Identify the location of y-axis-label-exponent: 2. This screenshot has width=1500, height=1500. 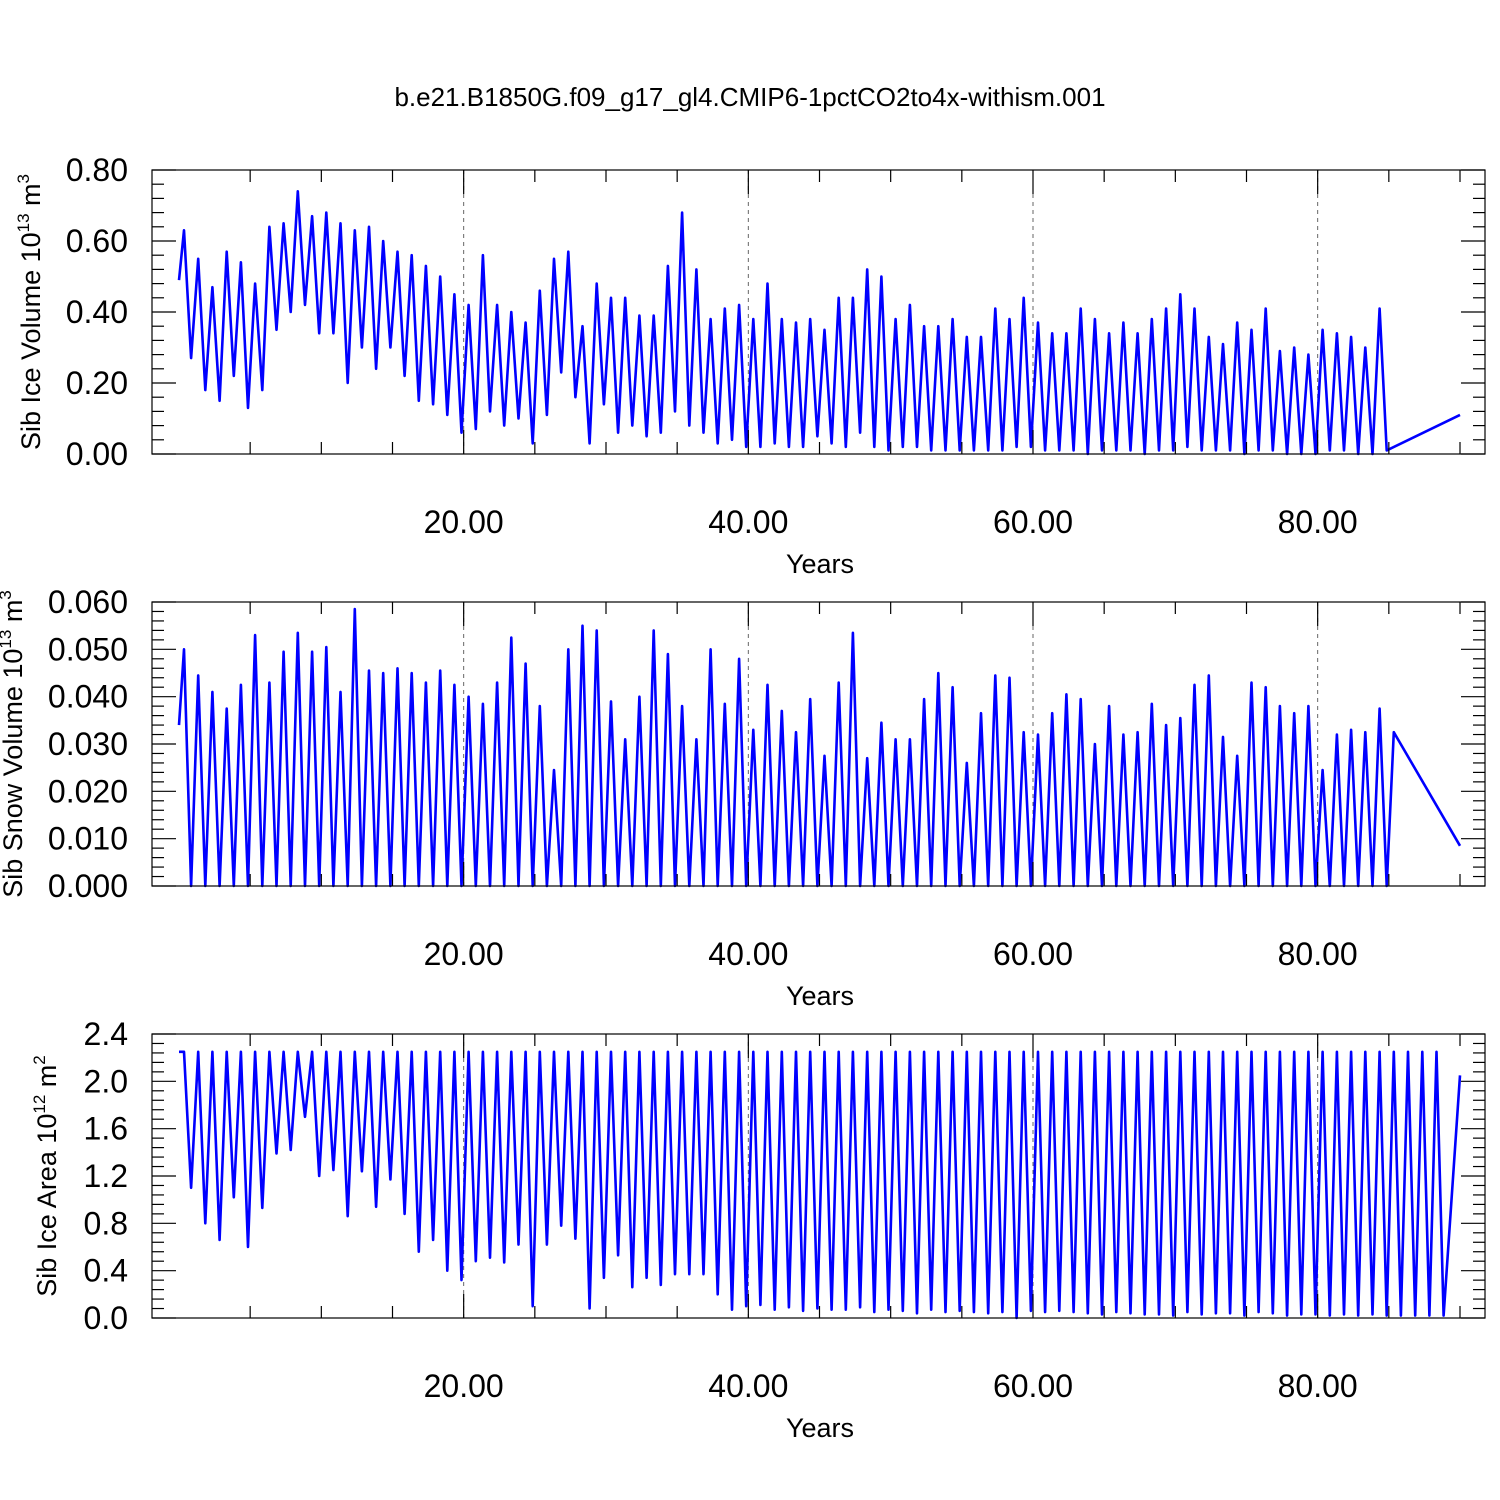
(39, 1059).